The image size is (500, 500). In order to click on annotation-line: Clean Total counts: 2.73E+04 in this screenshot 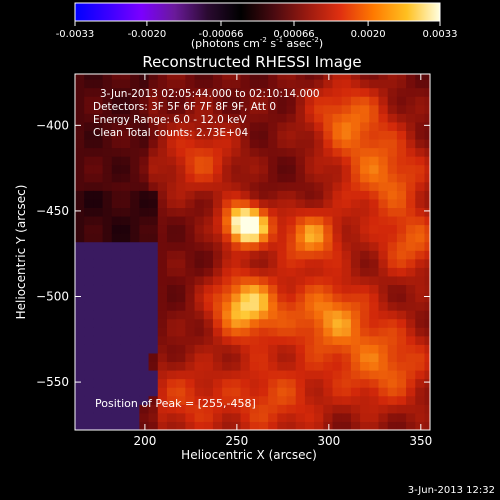, I will do `click(170, 133)`.